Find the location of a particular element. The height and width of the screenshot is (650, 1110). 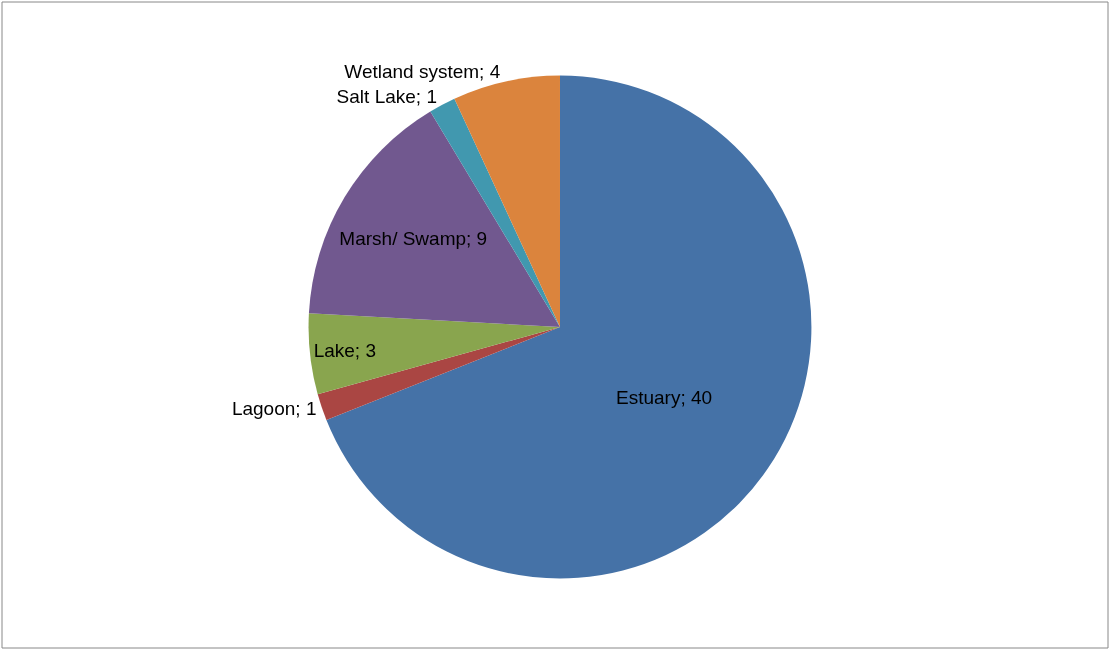

slice-label: Estuary; 40 is located at coordinates (664, 398).